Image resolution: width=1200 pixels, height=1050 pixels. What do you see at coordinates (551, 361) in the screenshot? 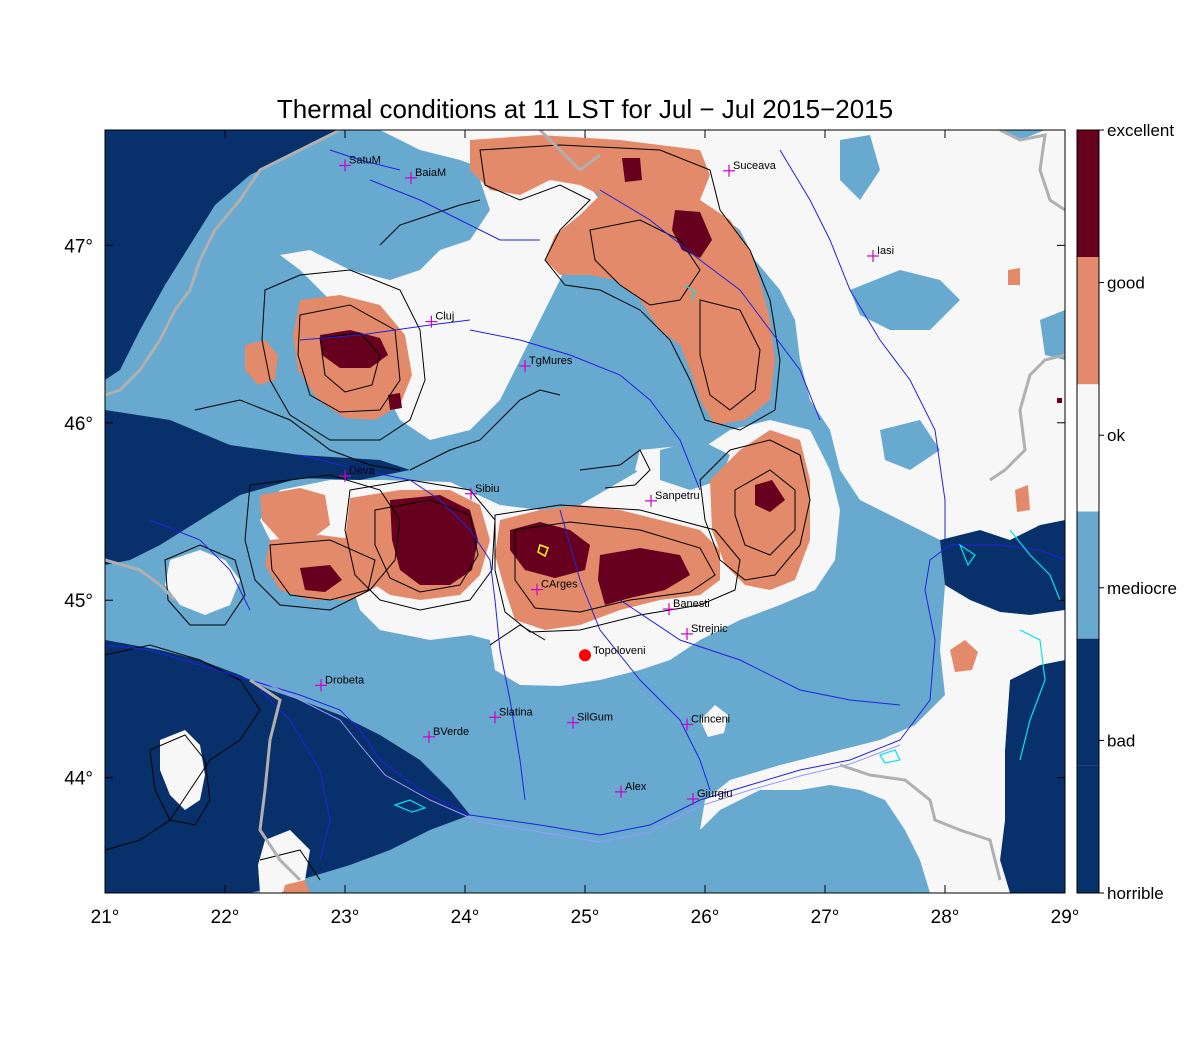
I see `city-label: TgMures` at bounding box center [551, 361].